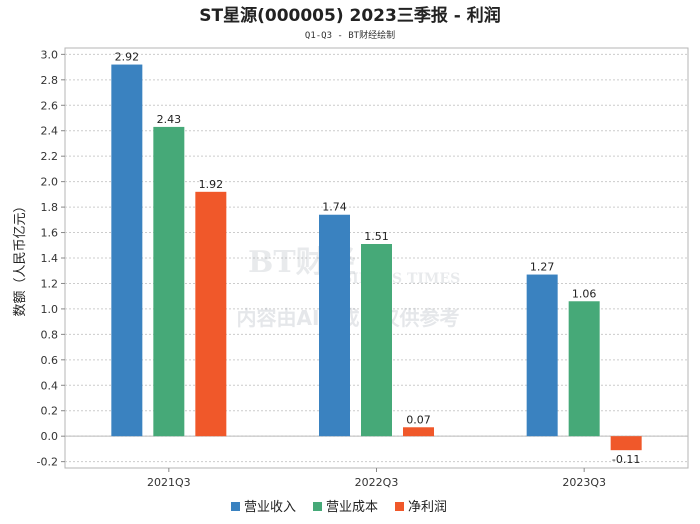 The width and height of the screenshot is (700, 524). Describe the element at coordinates (350, 35) in the screenshot. I see `chart-subtitle: Q1-Q3 - BT财经绘制` at that location.